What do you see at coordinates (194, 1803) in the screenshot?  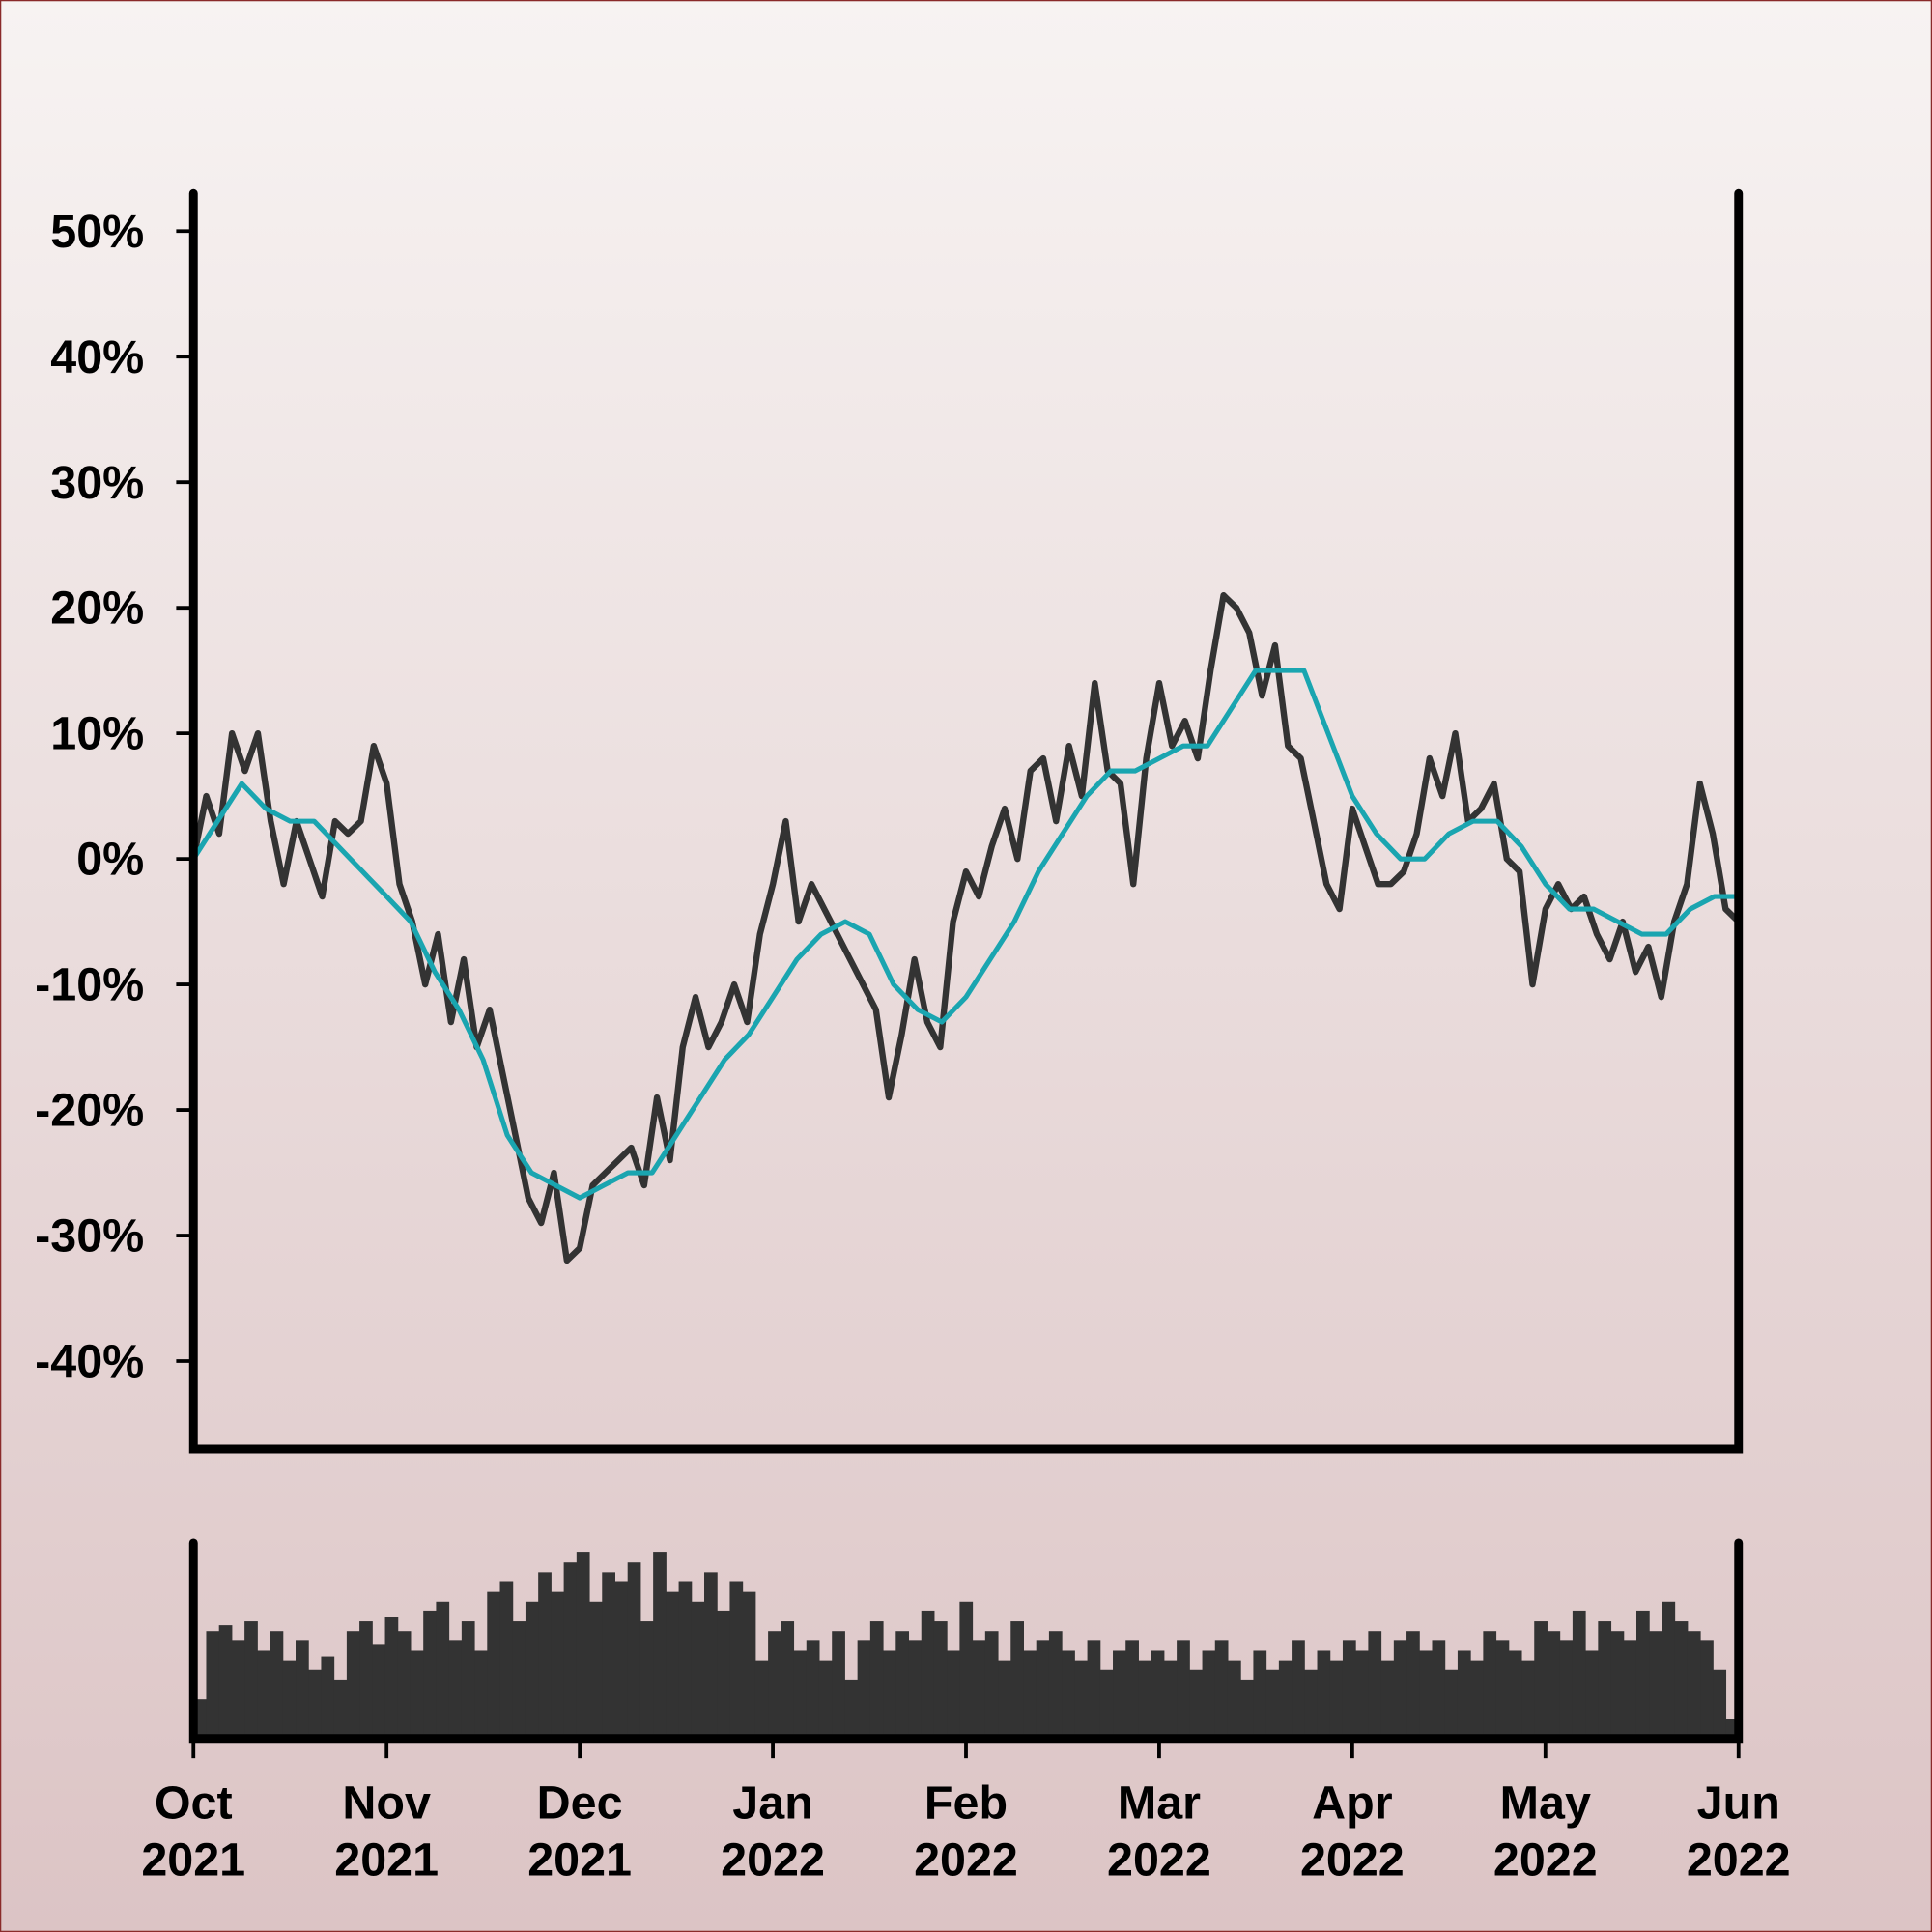 I see `label-line: Oct` at bounding box center [194, 1803].